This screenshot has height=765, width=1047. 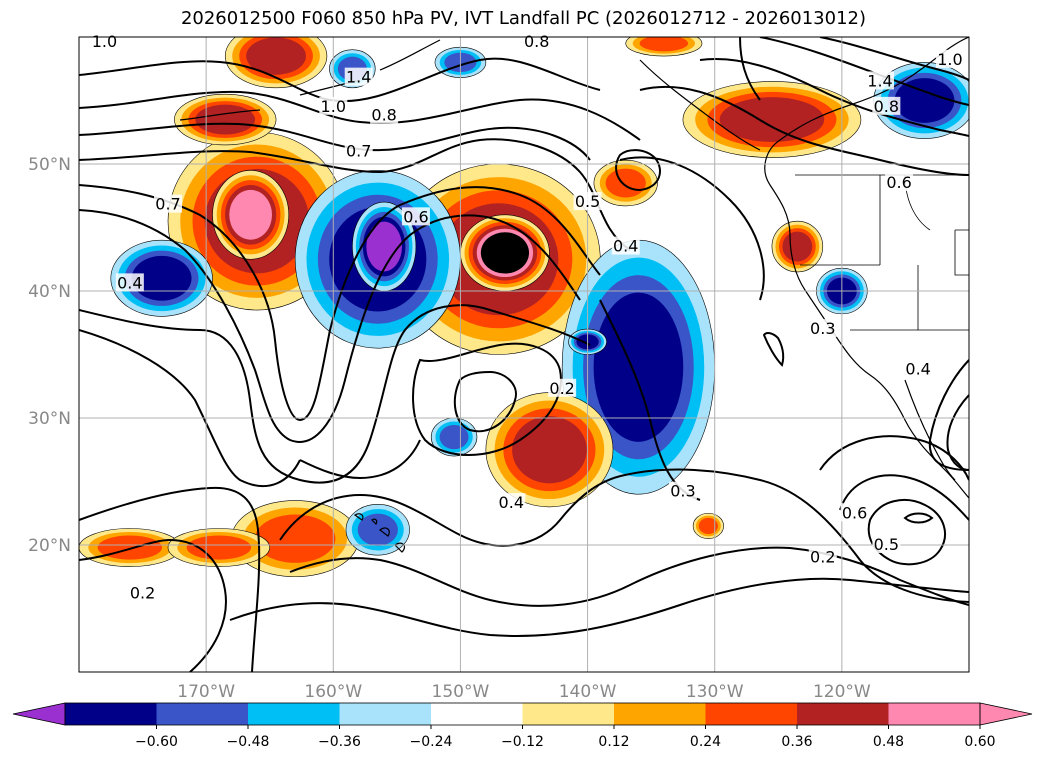 I want to click on colorbar-tick-label: −0.24, so click(x=431, y=742).